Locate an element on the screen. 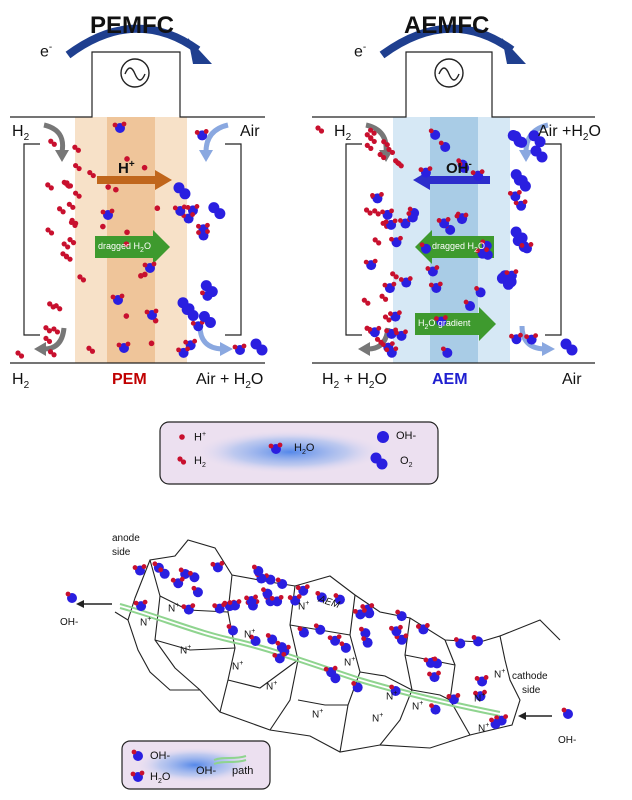  aemfc-anode-inlet-sub: 2 is located at coordinates (348, 138).